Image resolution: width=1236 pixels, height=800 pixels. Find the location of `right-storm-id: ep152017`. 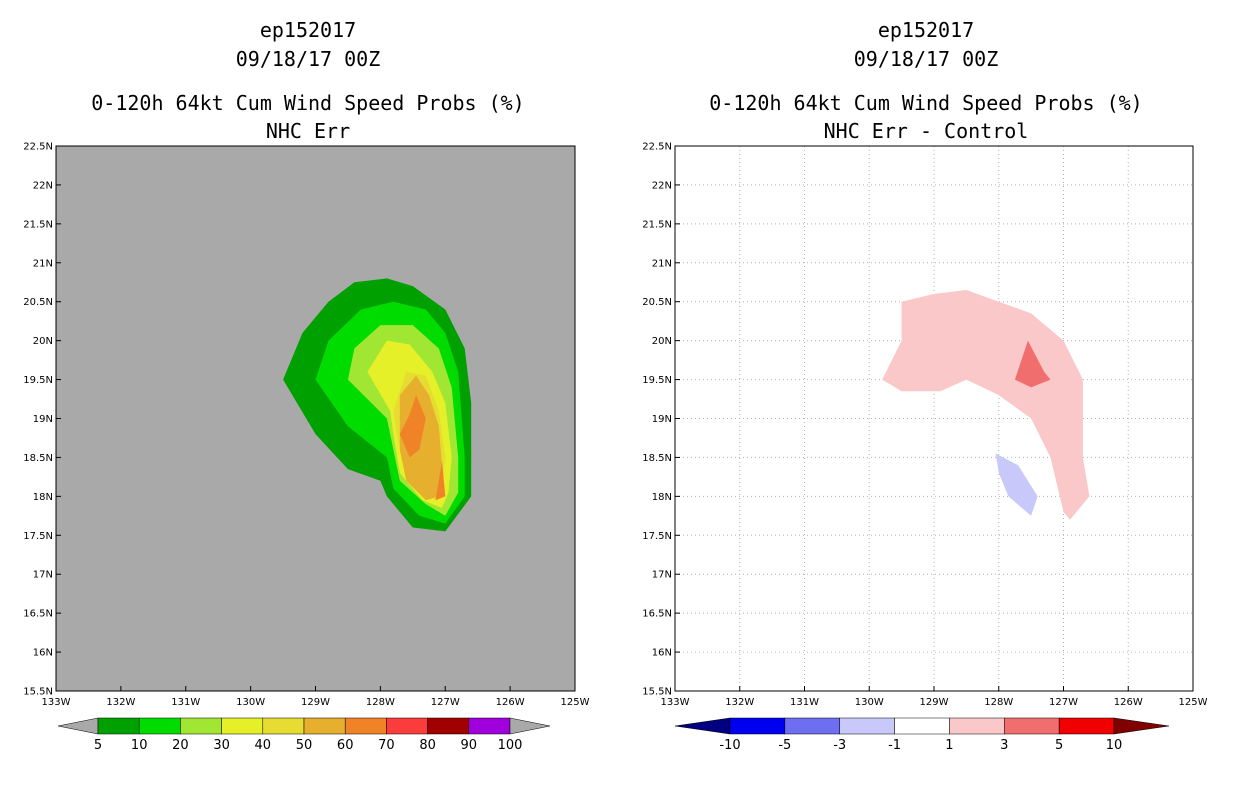

right-storm-id: ep152017 is located at coordinates (926, 30).